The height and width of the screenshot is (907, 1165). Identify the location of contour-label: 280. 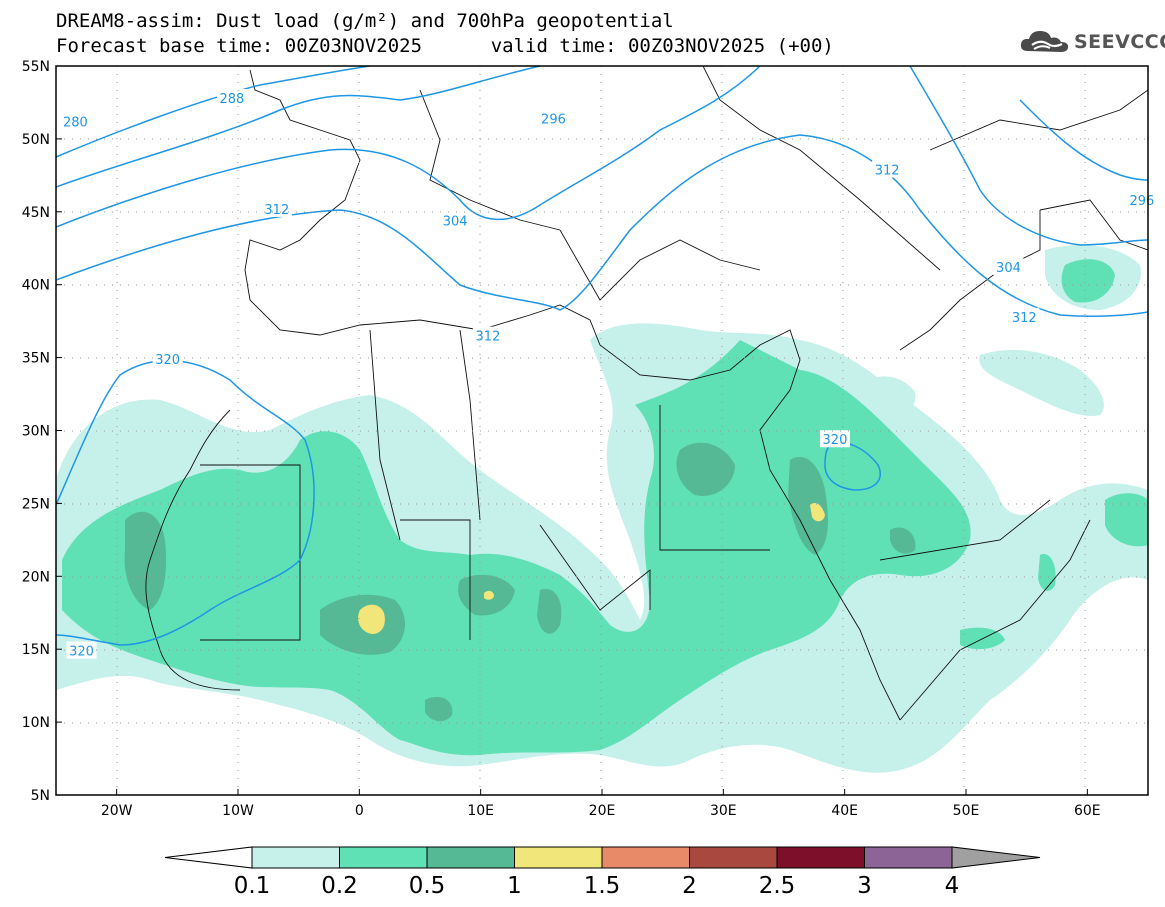
(75, 122).